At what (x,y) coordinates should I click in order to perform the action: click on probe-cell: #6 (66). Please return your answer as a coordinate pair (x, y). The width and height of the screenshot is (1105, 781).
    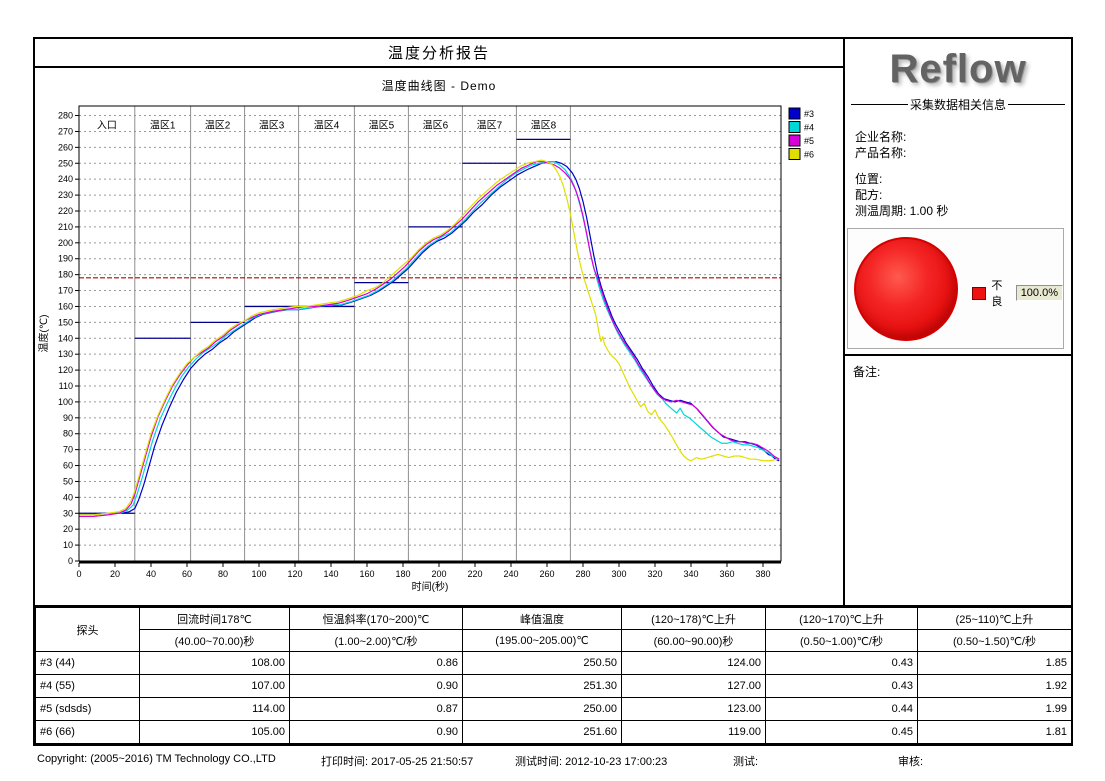
    Looking at the image, I should click on (87, 732).